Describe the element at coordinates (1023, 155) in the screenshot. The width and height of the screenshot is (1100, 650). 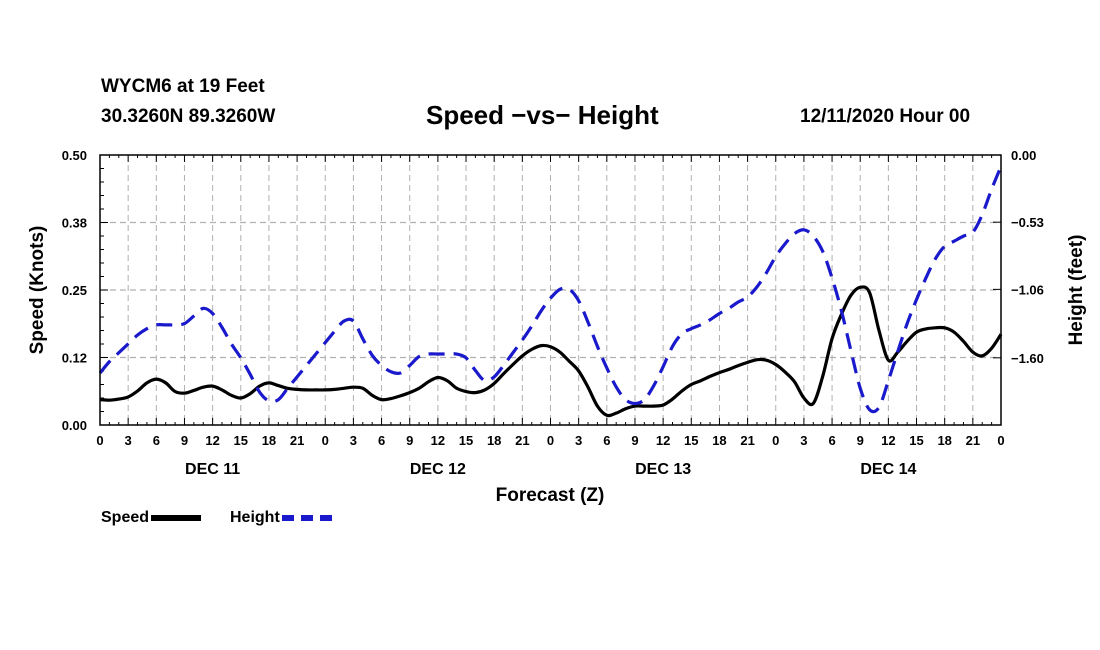
I see `y-right-tick-label: 0.00` at that location.